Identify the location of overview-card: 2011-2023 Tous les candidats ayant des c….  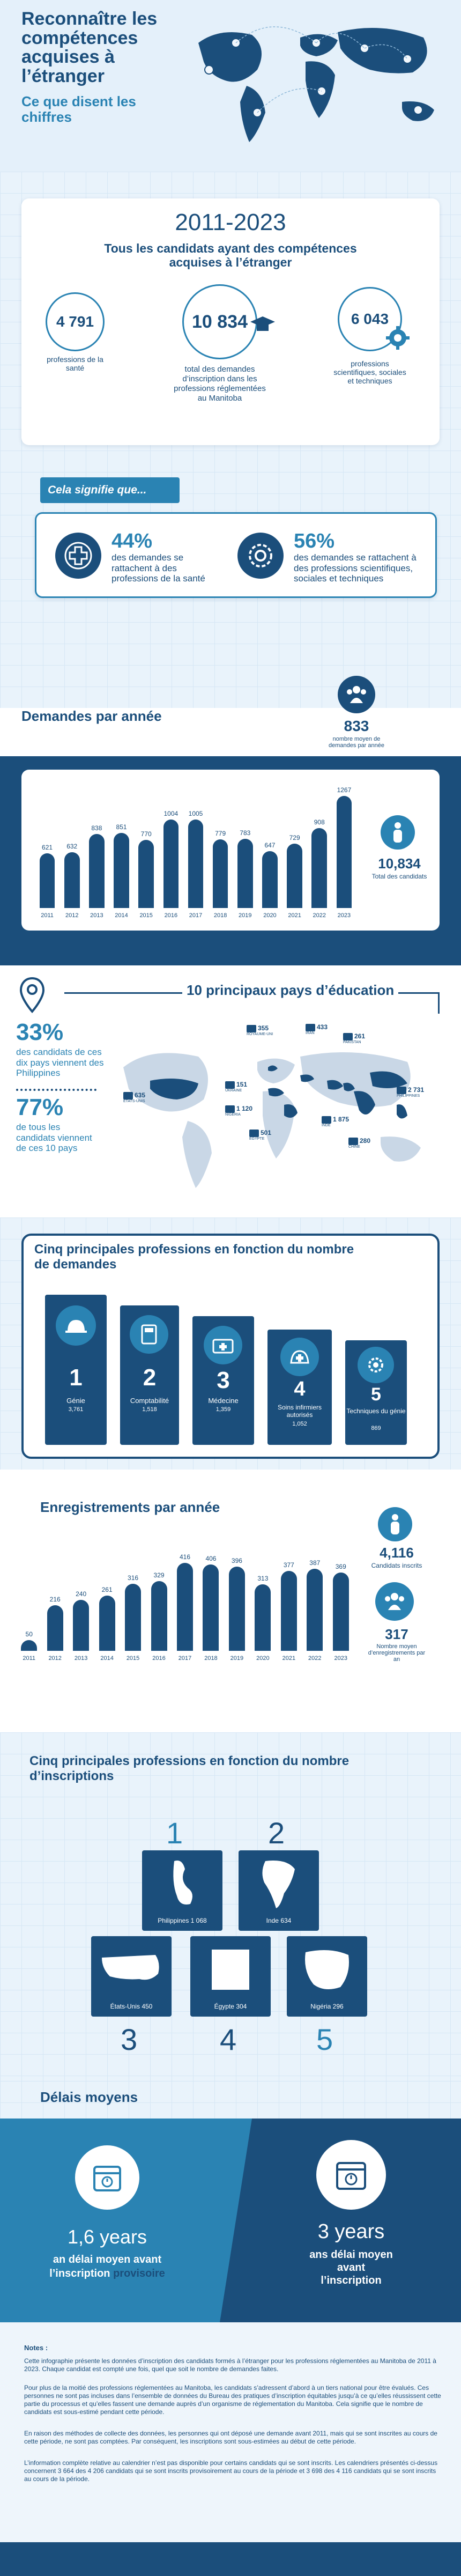
(230, 322).